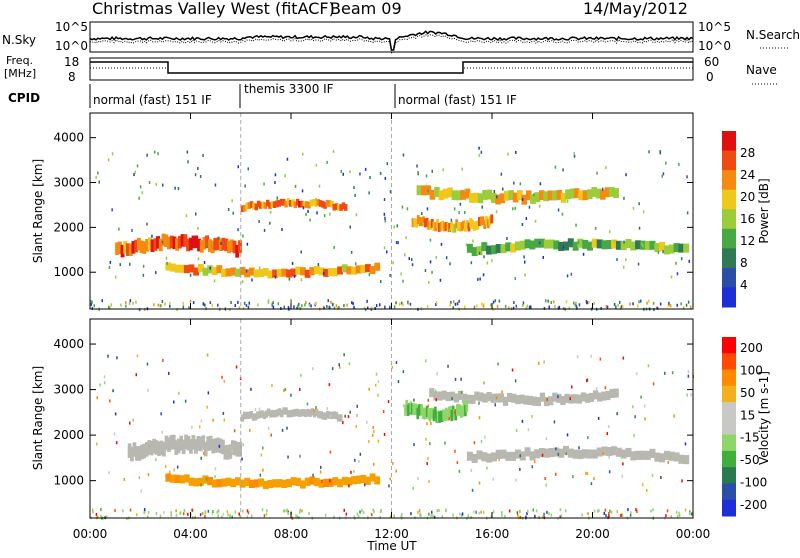  I want to click on time-tick-label: 12:00, so click(391, 534).